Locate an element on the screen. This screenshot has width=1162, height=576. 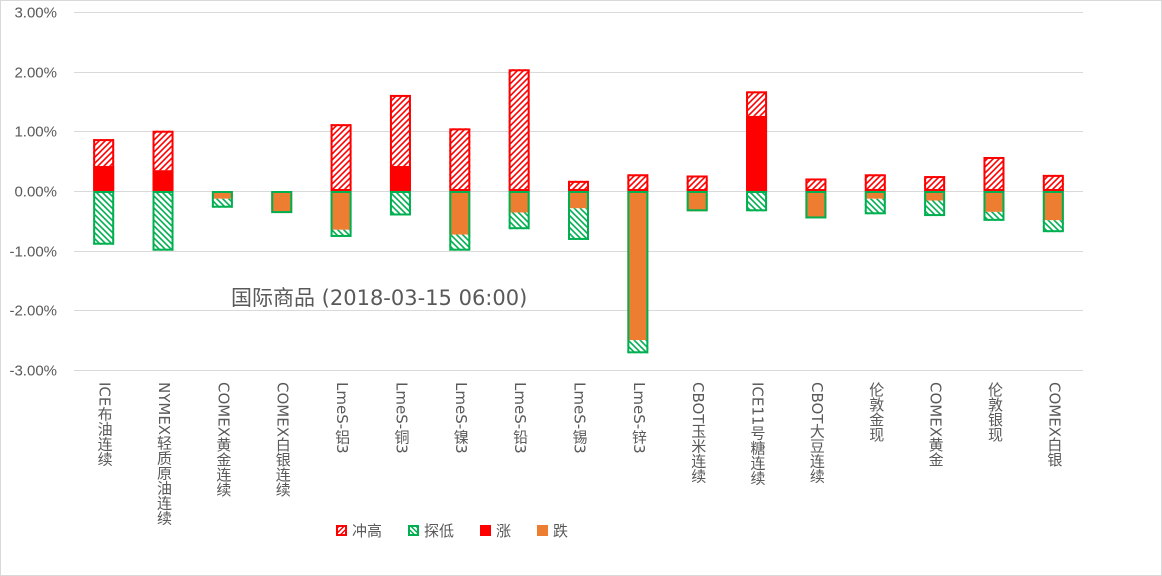
x-tick-label: CBOT大豆连续 is located at coordinates (816, 433).